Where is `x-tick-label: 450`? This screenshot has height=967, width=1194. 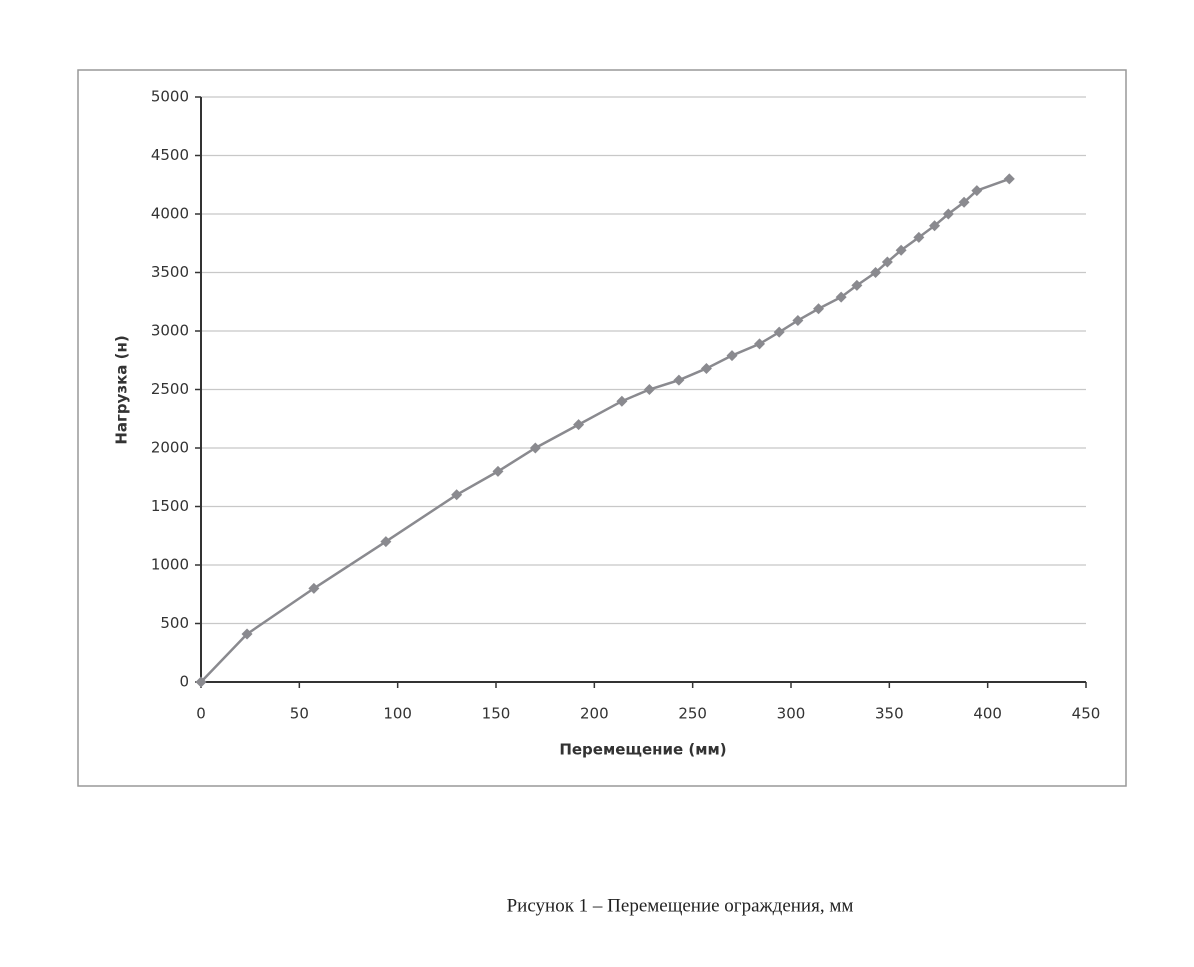 x-tick-label: 450 is located at coordinates (1086, 714).